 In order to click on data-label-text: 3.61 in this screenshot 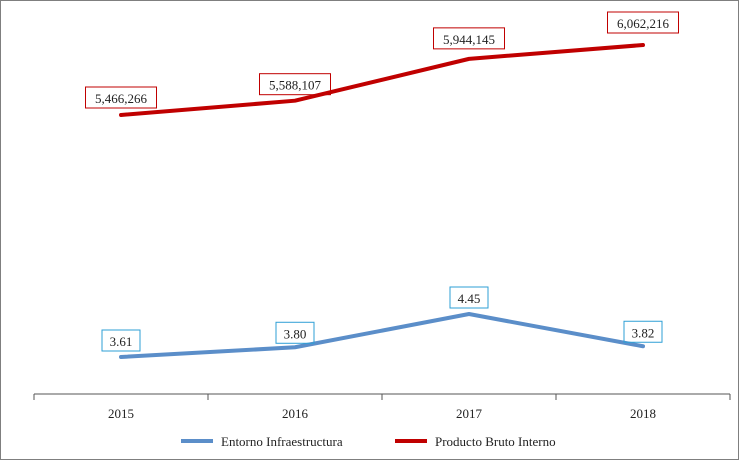, I will do `click(121, 341)`.